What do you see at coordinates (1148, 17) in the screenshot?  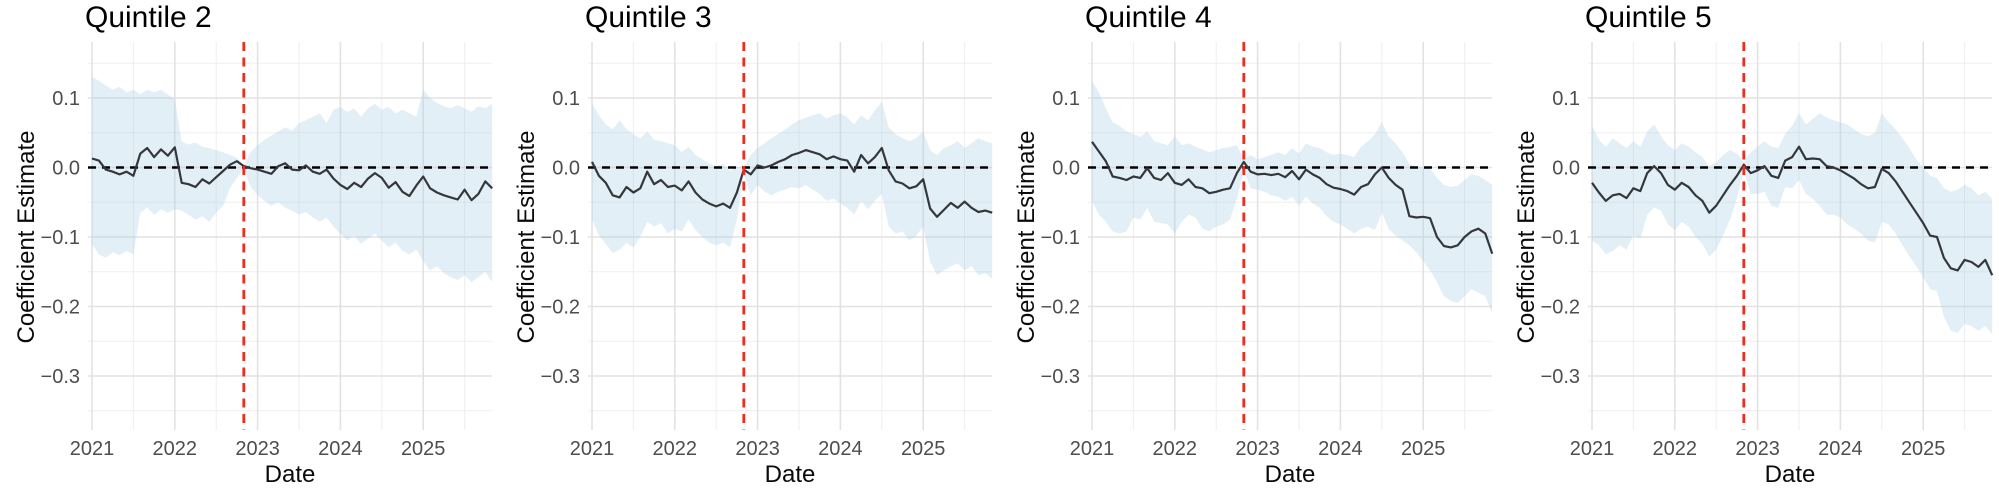 I see `panel-title: Quintile 4` at bounding box center [1148, 17].